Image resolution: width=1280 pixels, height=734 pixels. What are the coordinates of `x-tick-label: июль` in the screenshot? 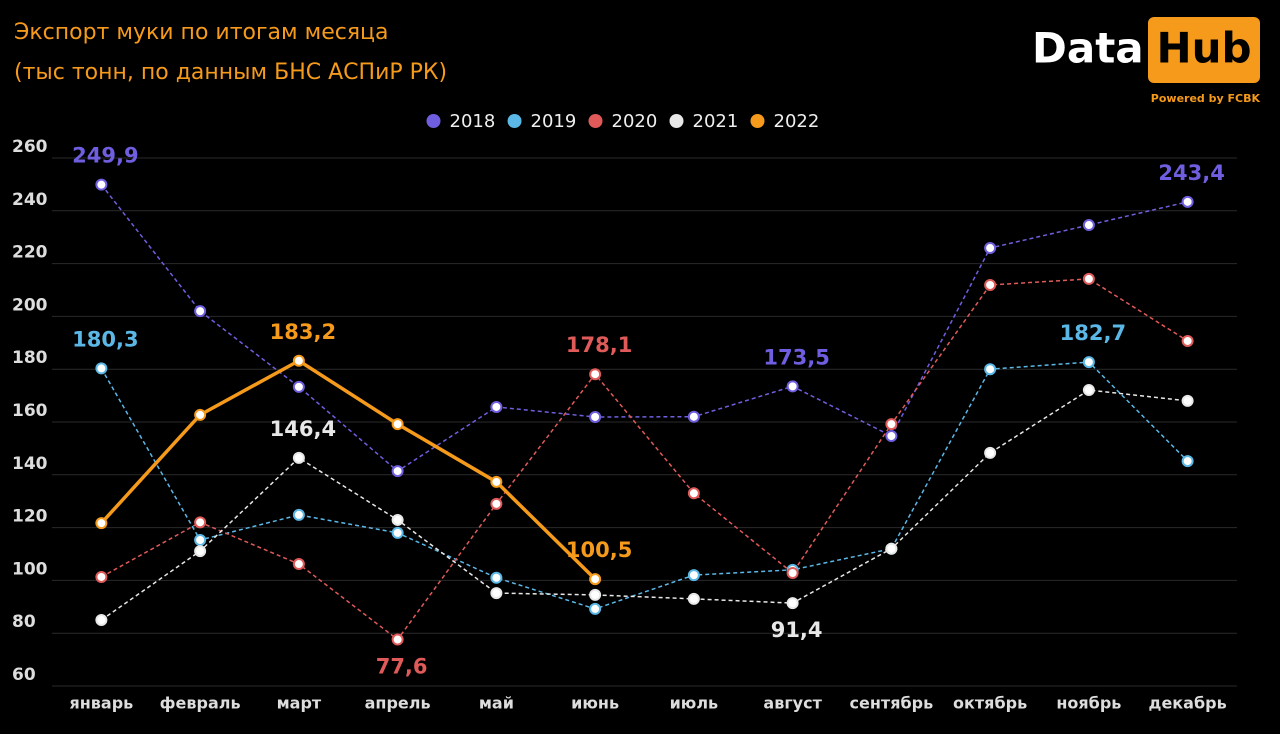 It's located at (694, 703).